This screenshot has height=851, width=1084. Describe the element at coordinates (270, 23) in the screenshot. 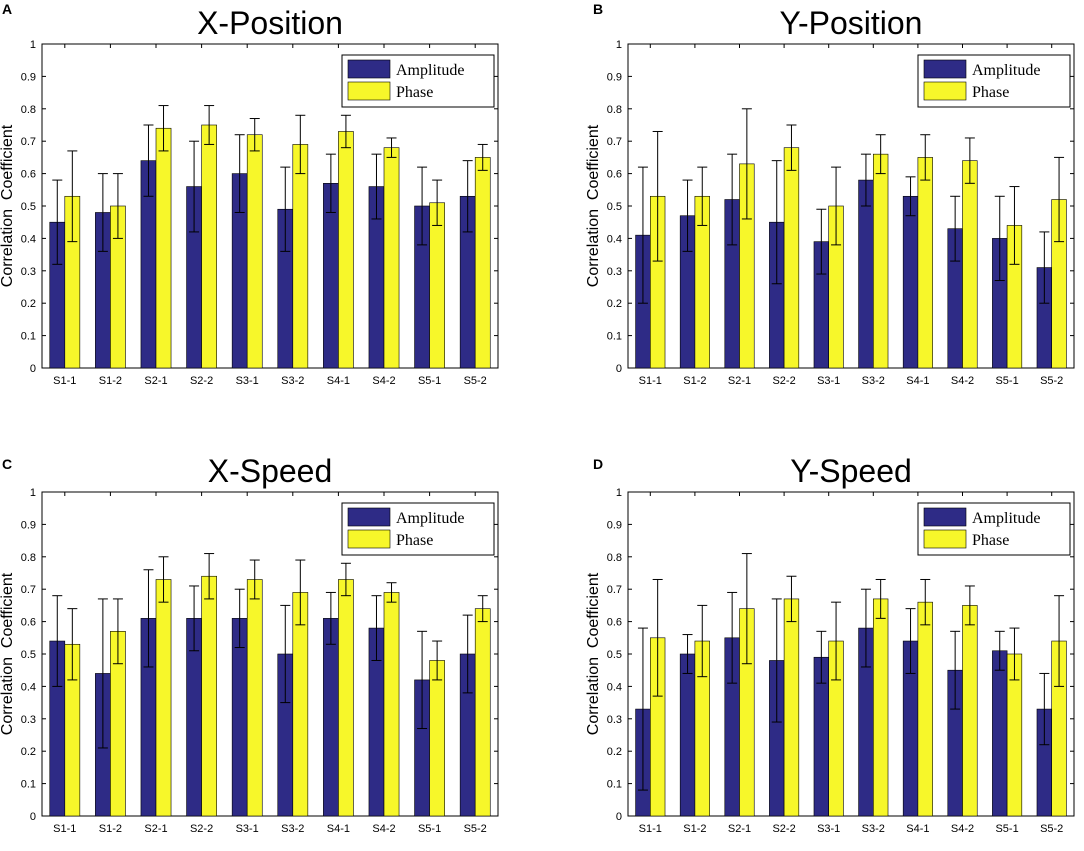

I see `chart-title: X-Position` at that location.